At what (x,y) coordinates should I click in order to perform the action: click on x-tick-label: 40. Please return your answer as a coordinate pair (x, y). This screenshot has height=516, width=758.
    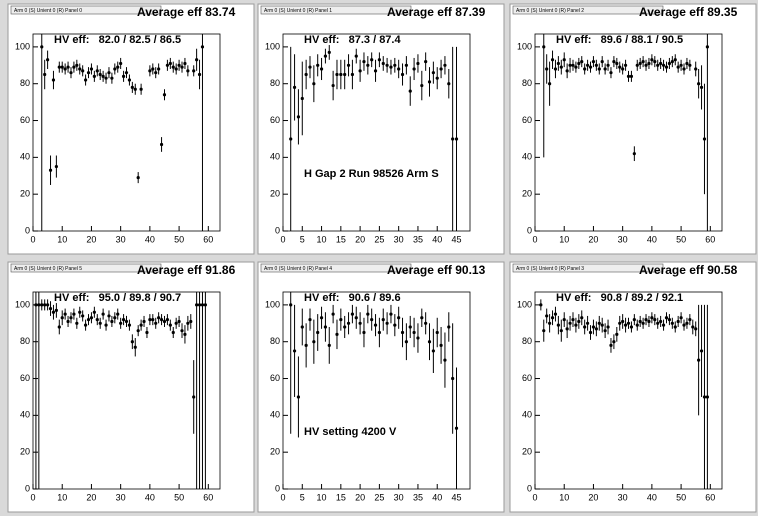
    Looking at the image, I should click on (652, 239).